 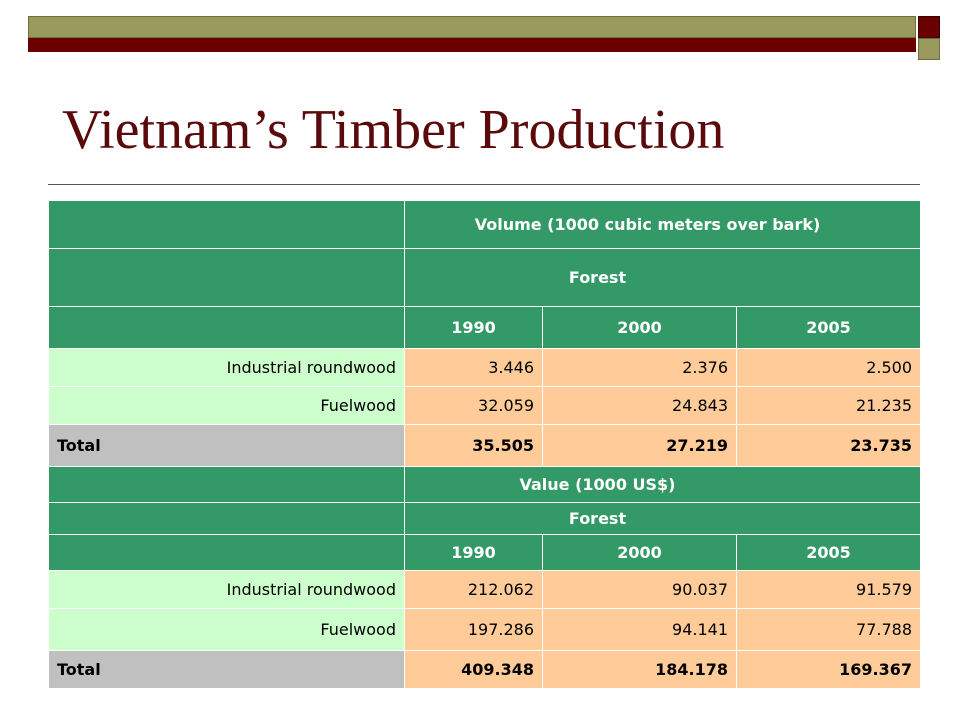 I want to click on cell-value: 77.788, so click(x=828, y=629).